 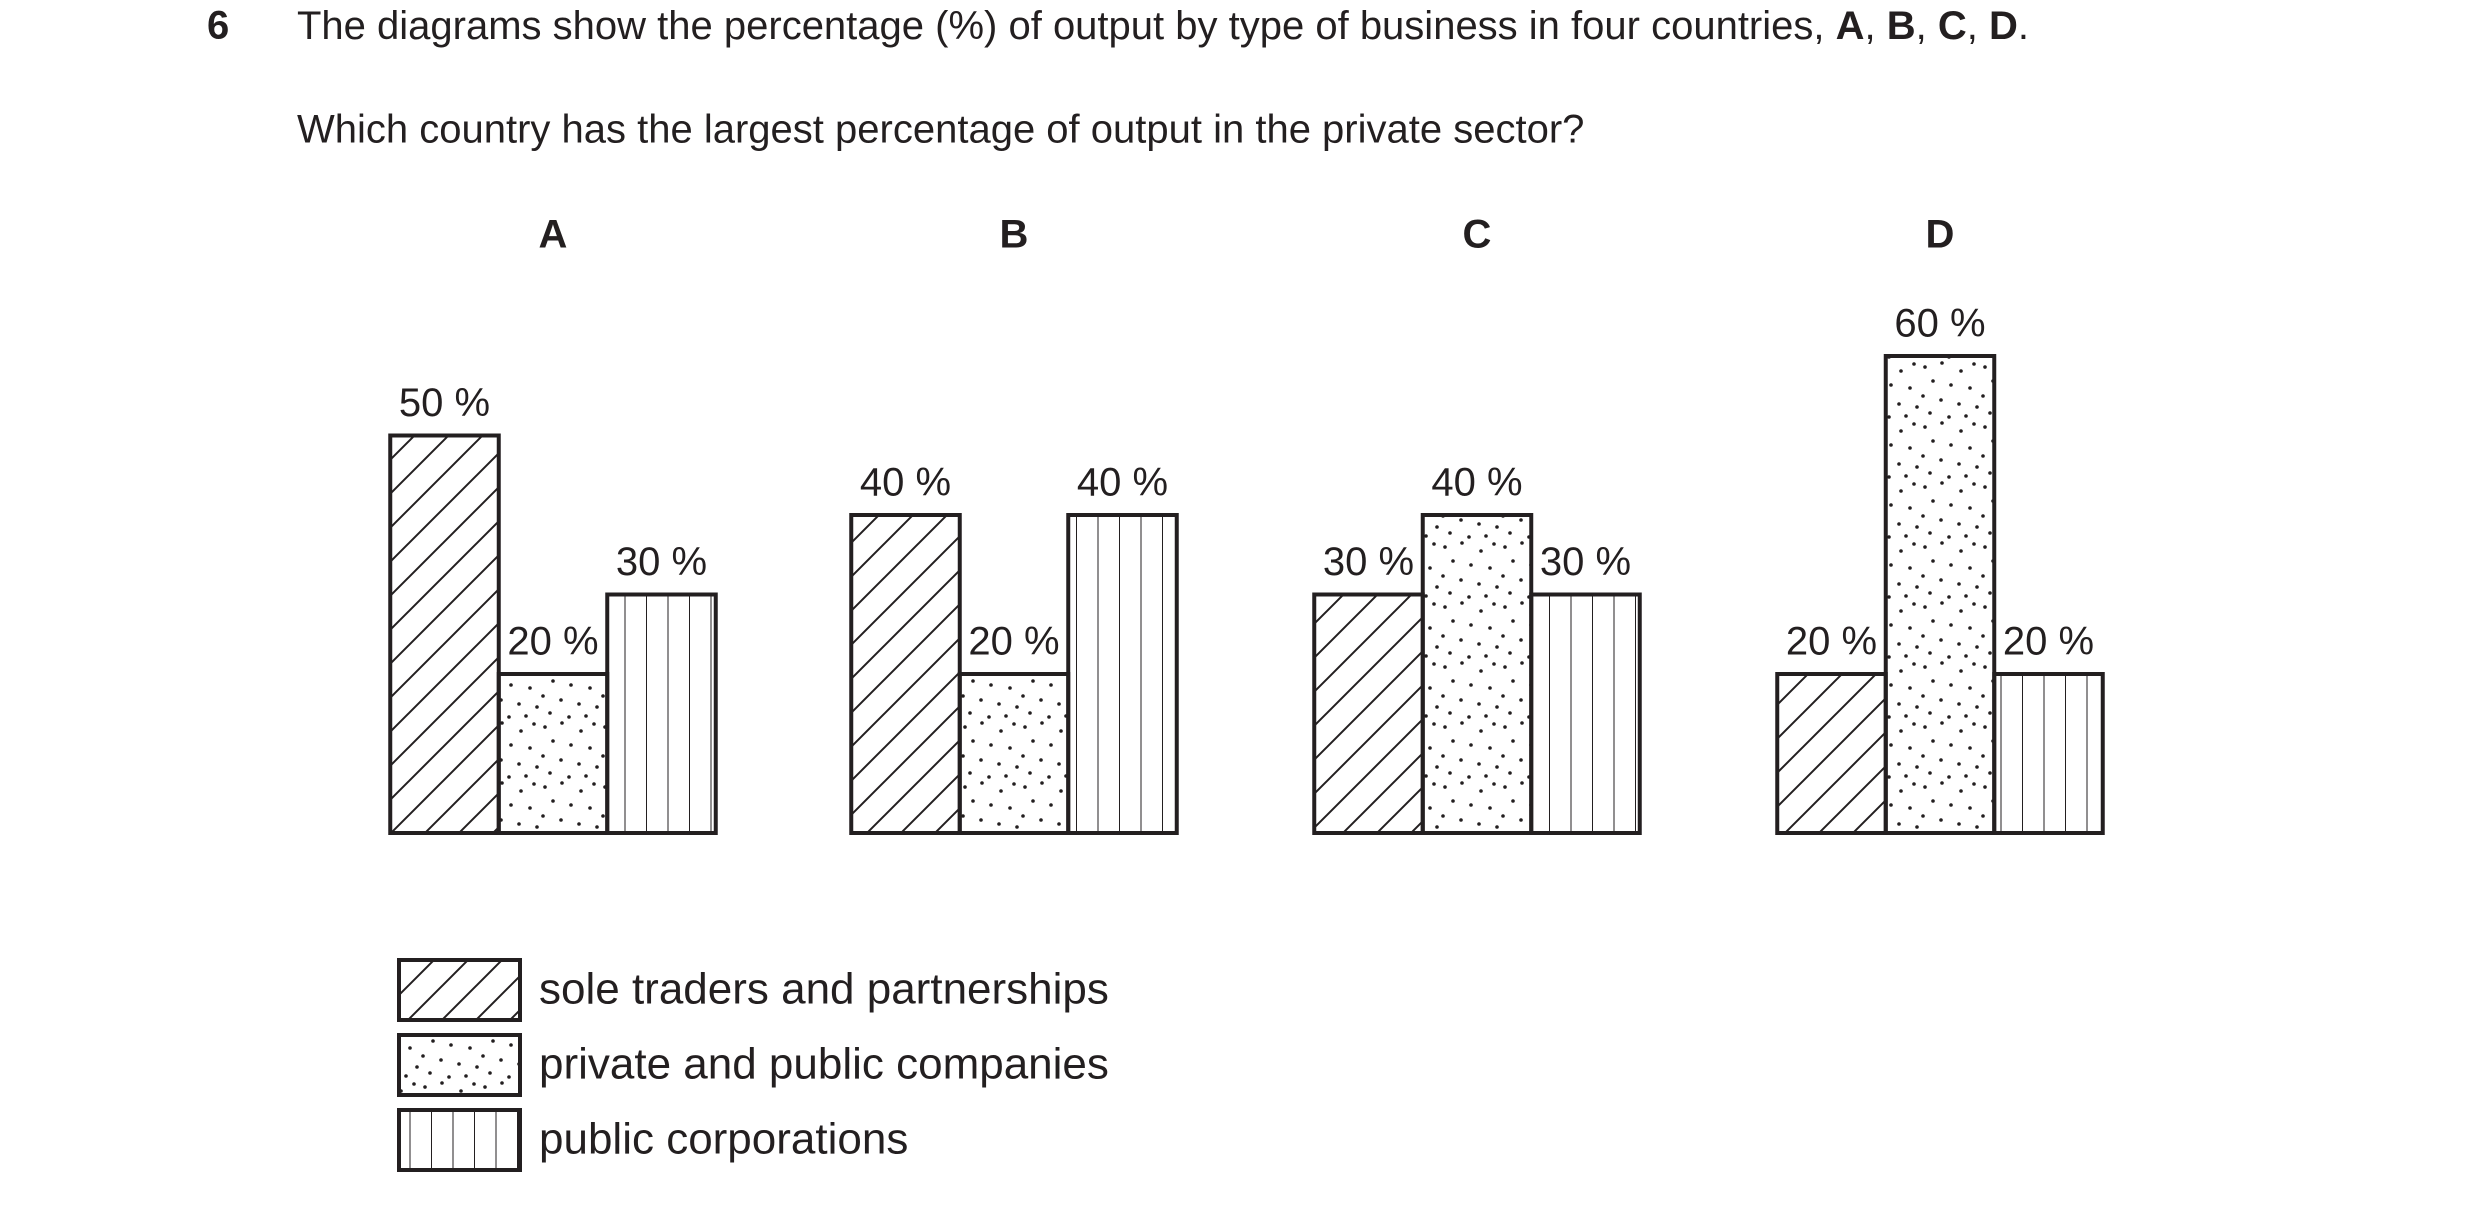 I want to click on legend-label: private and public companies, so click(x=824, y=1064).